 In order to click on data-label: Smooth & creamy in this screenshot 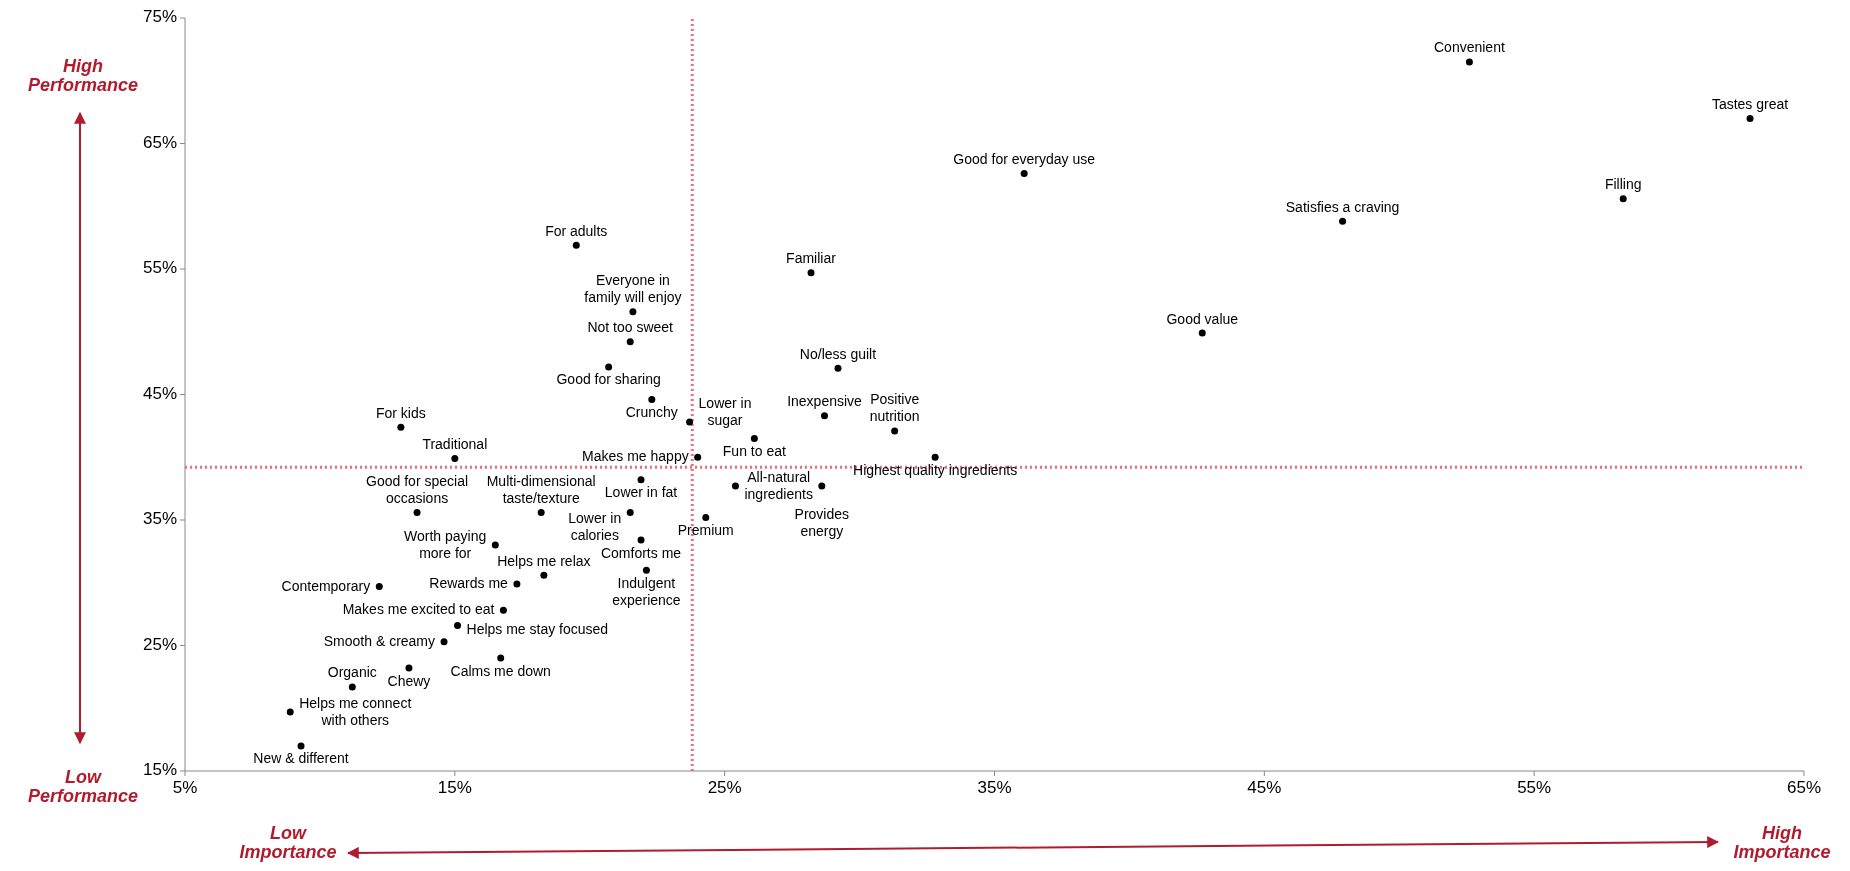, I will do `click(379, 640)`.